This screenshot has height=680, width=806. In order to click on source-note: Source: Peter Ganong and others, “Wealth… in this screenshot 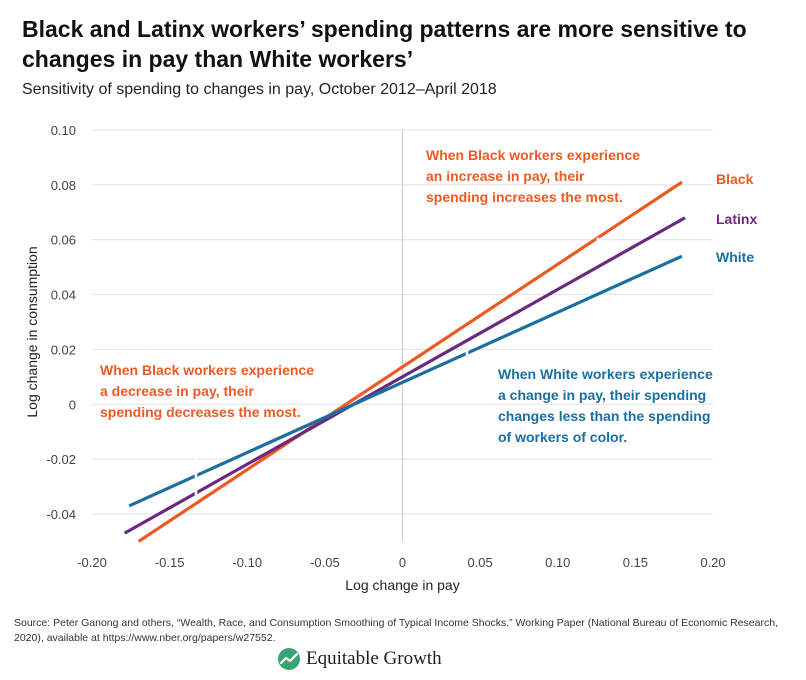, I will do `click(396, 630)`.